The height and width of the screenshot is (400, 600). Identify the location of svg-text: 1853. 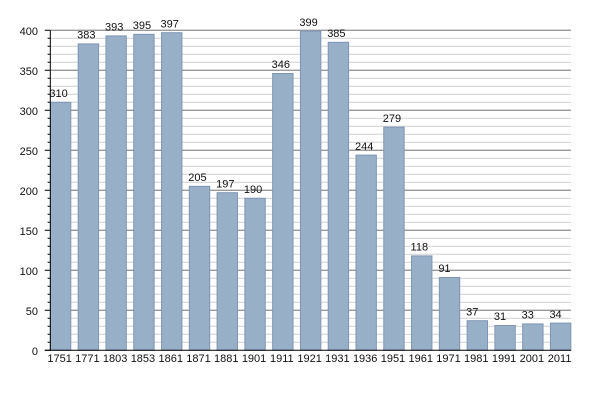
(143, 359).